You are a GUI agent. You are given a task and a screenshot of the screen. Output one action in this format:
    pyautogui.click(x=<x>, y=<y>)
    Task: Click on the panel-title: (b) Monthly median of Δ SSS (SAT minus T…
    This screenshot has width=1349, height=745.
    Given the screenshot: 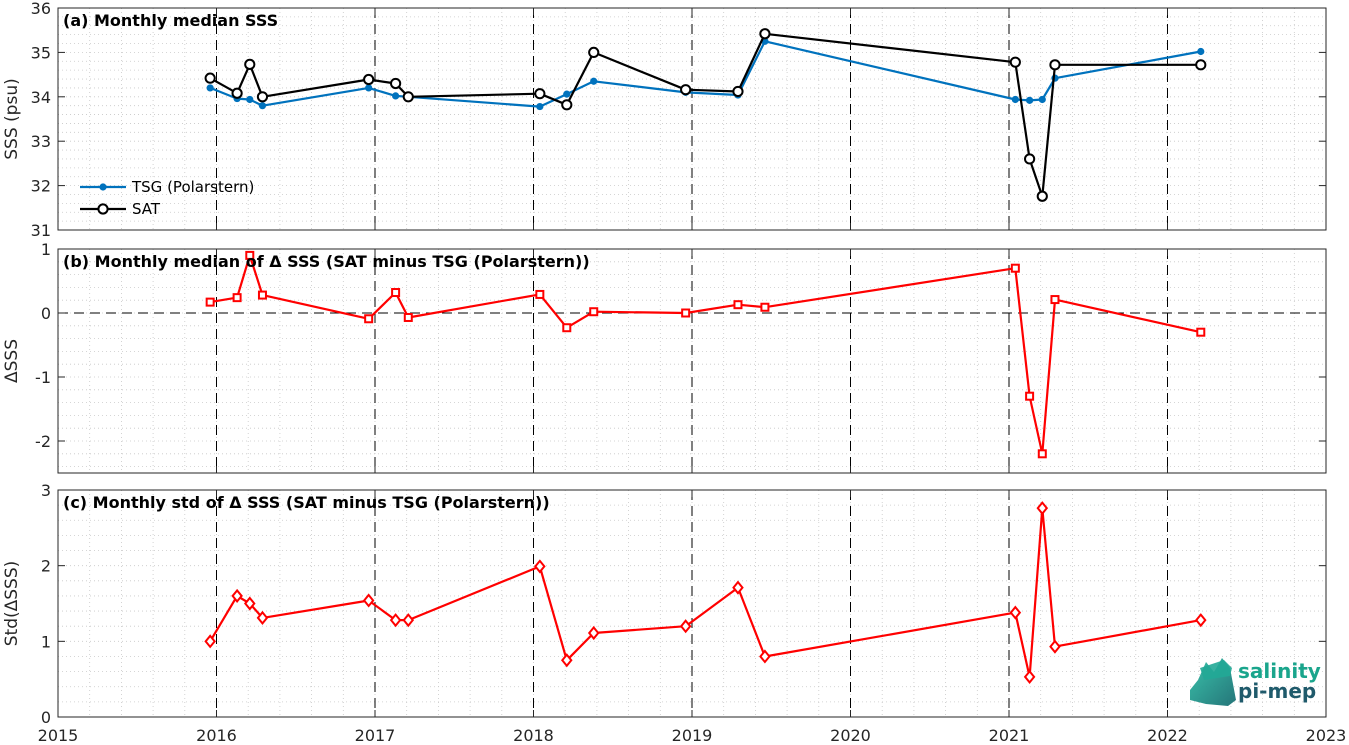 What is the action you would take?
    pyautogui.click(x=326, y=261)
    